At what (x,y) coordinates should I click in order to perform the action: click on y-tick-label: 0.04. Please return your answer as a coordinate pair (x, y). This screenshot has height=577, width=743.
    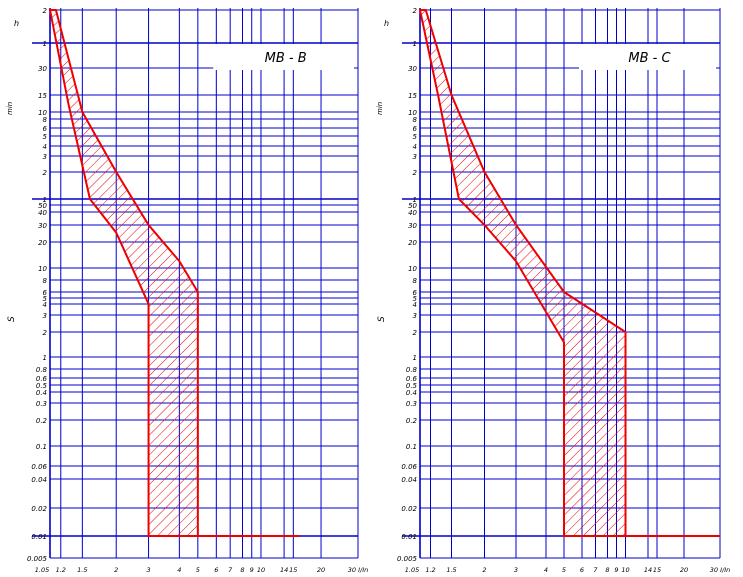
    Looking at the image, I should click on (409, 480).